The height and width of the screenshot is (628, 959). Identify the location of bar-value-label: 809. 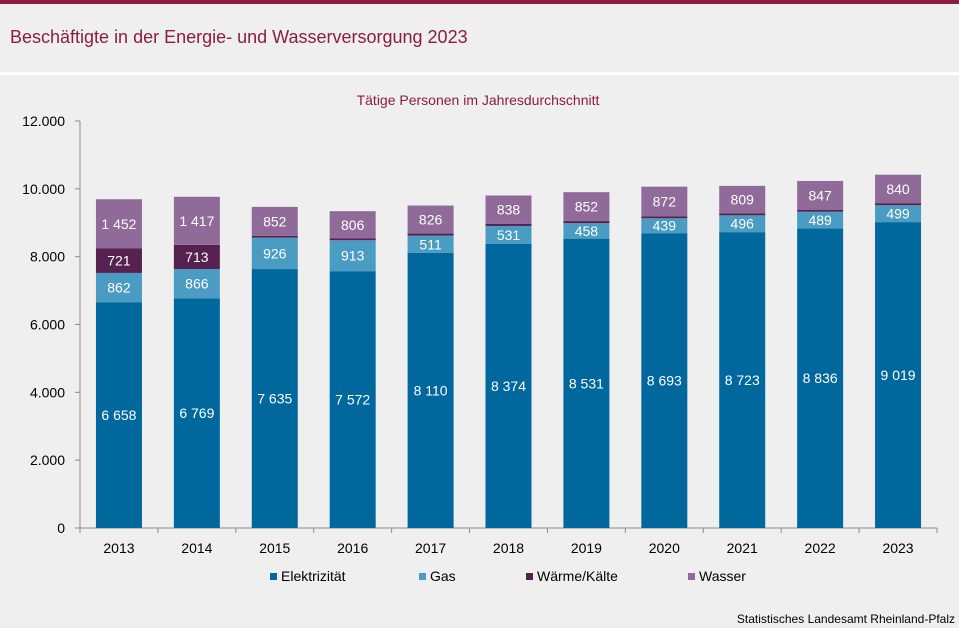
(743, 200).